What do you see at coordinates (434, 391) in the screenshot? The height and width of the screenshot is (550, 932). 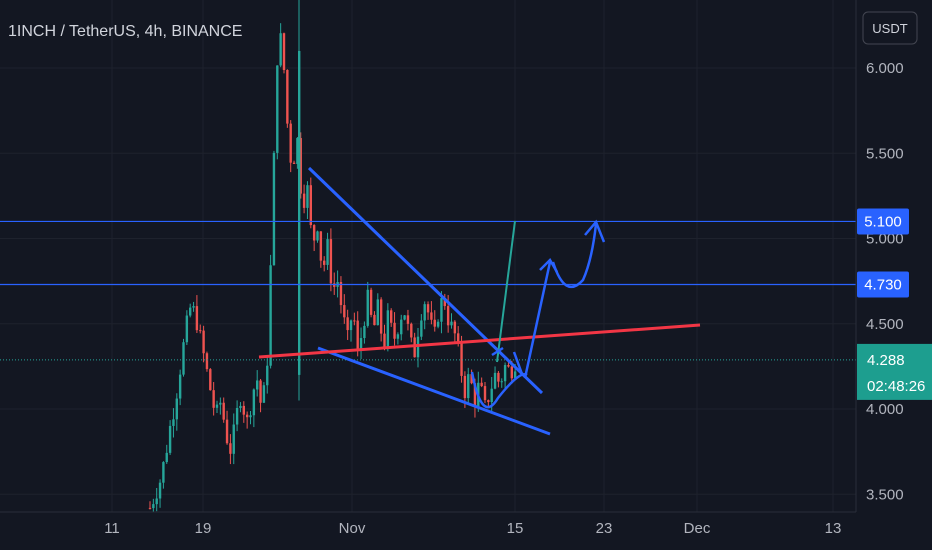 I see `falling-wedge-lower-line` at bounding box center [434, 391].